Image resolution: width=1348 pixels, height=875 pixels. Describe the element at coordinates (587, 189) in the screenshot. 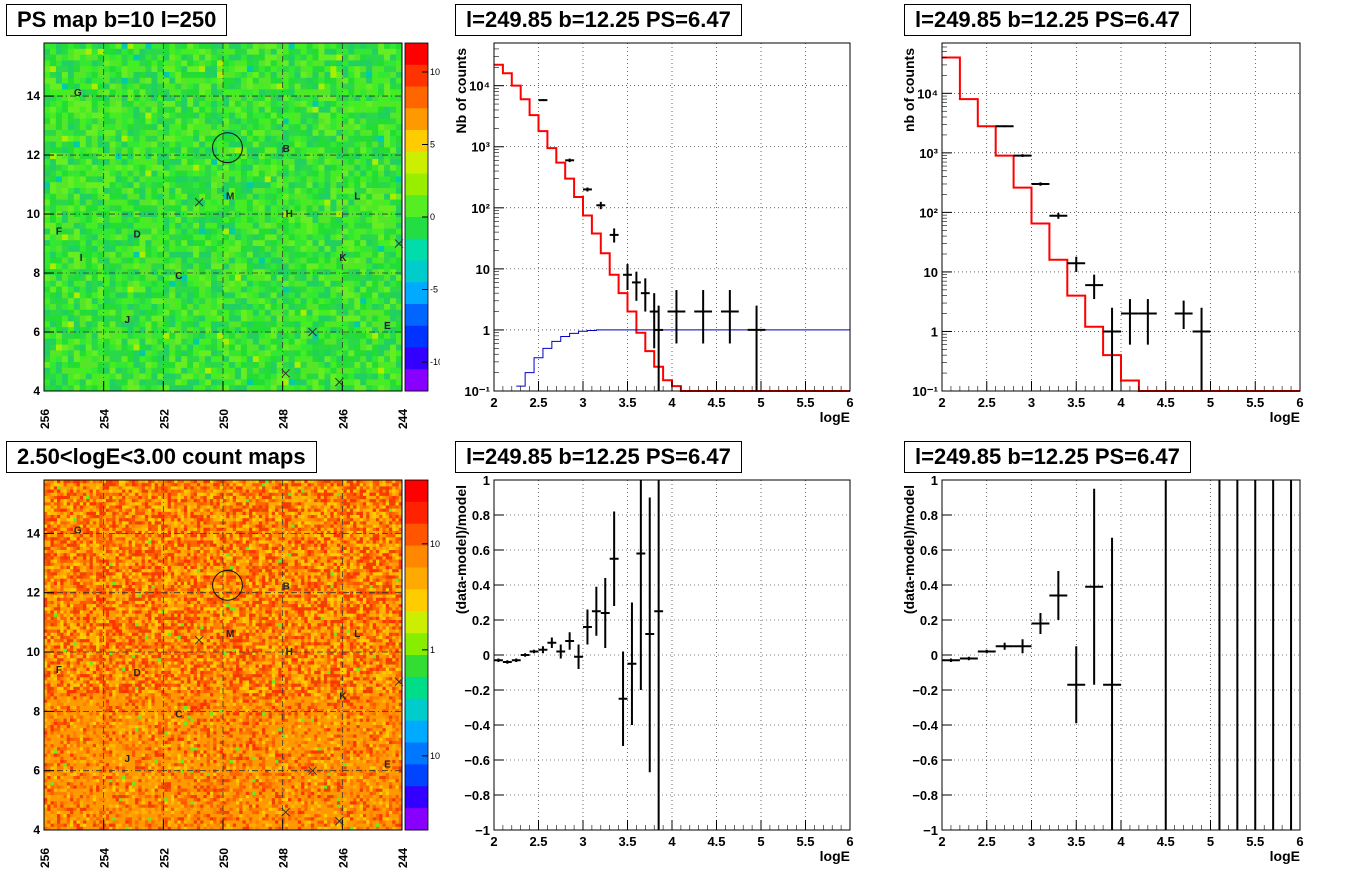

I see `data-point` at that location.